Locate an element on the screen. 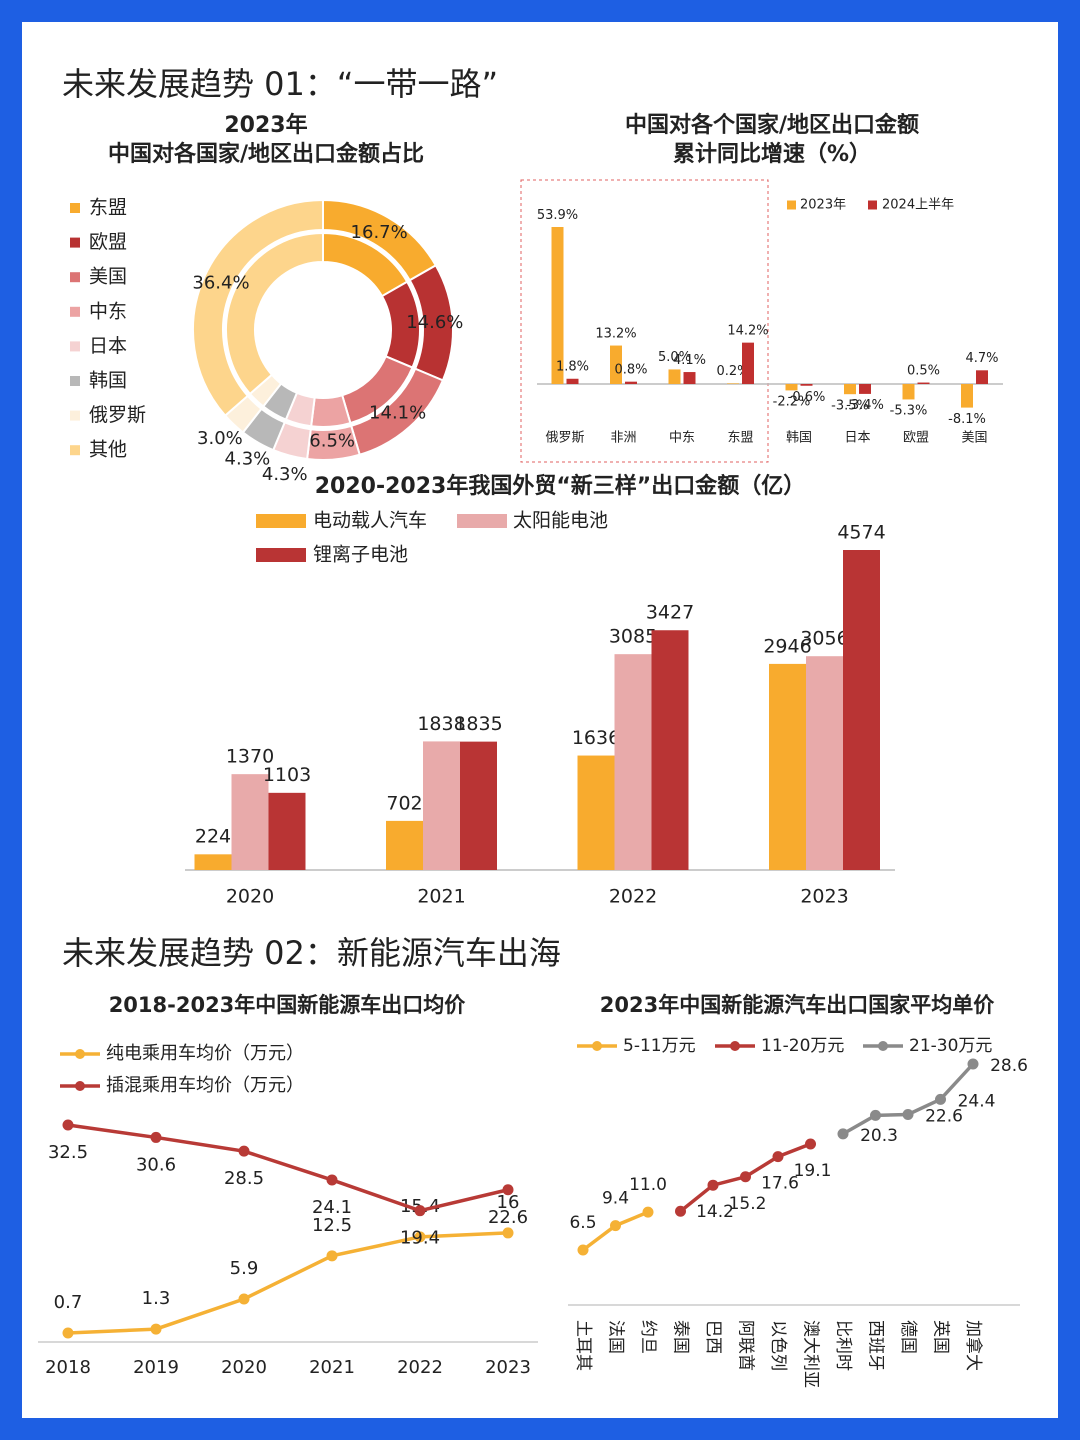 The height and width of the screenshot is (1440, 1080). data-label: 0.7 is located at coordinates (68, 1302).